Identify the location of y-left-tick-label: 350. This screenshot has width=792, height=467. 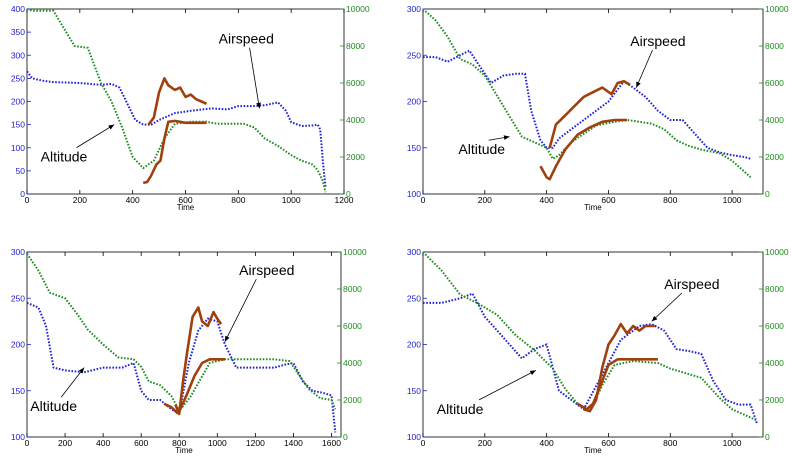
(18, 32).